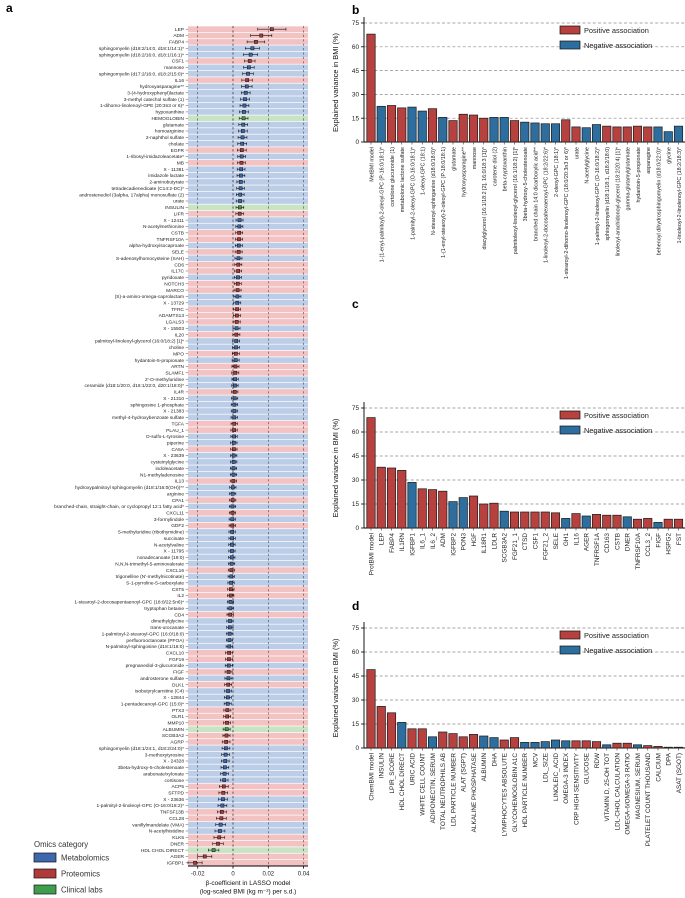  Describe the element at coordinates (172, 316) in the screenshot. I see `row-label: ADAMTS13` at that location.